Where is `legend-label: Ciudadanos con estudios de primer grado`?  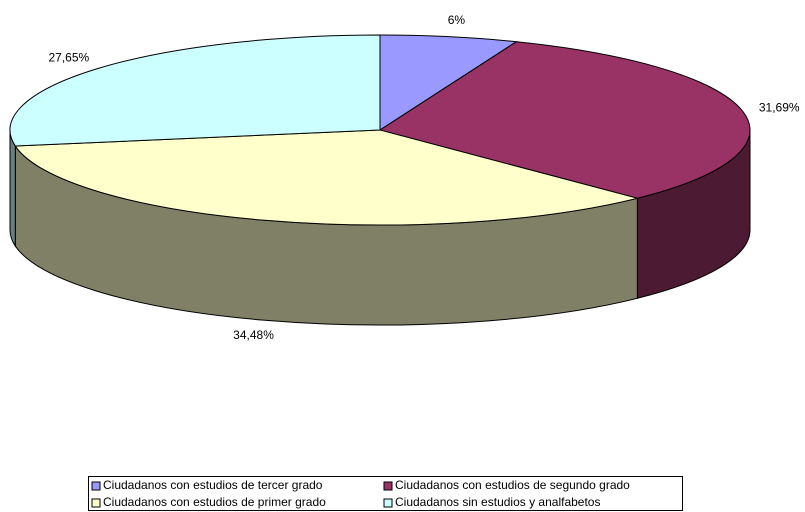
legend-label: Ciudadanos con estudios de primer grado is located at coordinates (214, 502).